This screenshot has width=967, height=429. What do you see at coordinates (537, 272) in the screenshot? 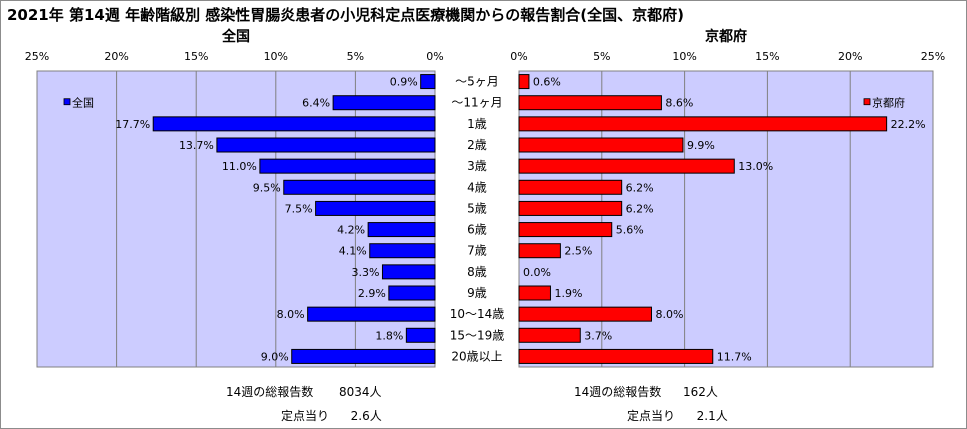
I see `kyoto-data-label: 0.0%` at bounding box center [537, 272].